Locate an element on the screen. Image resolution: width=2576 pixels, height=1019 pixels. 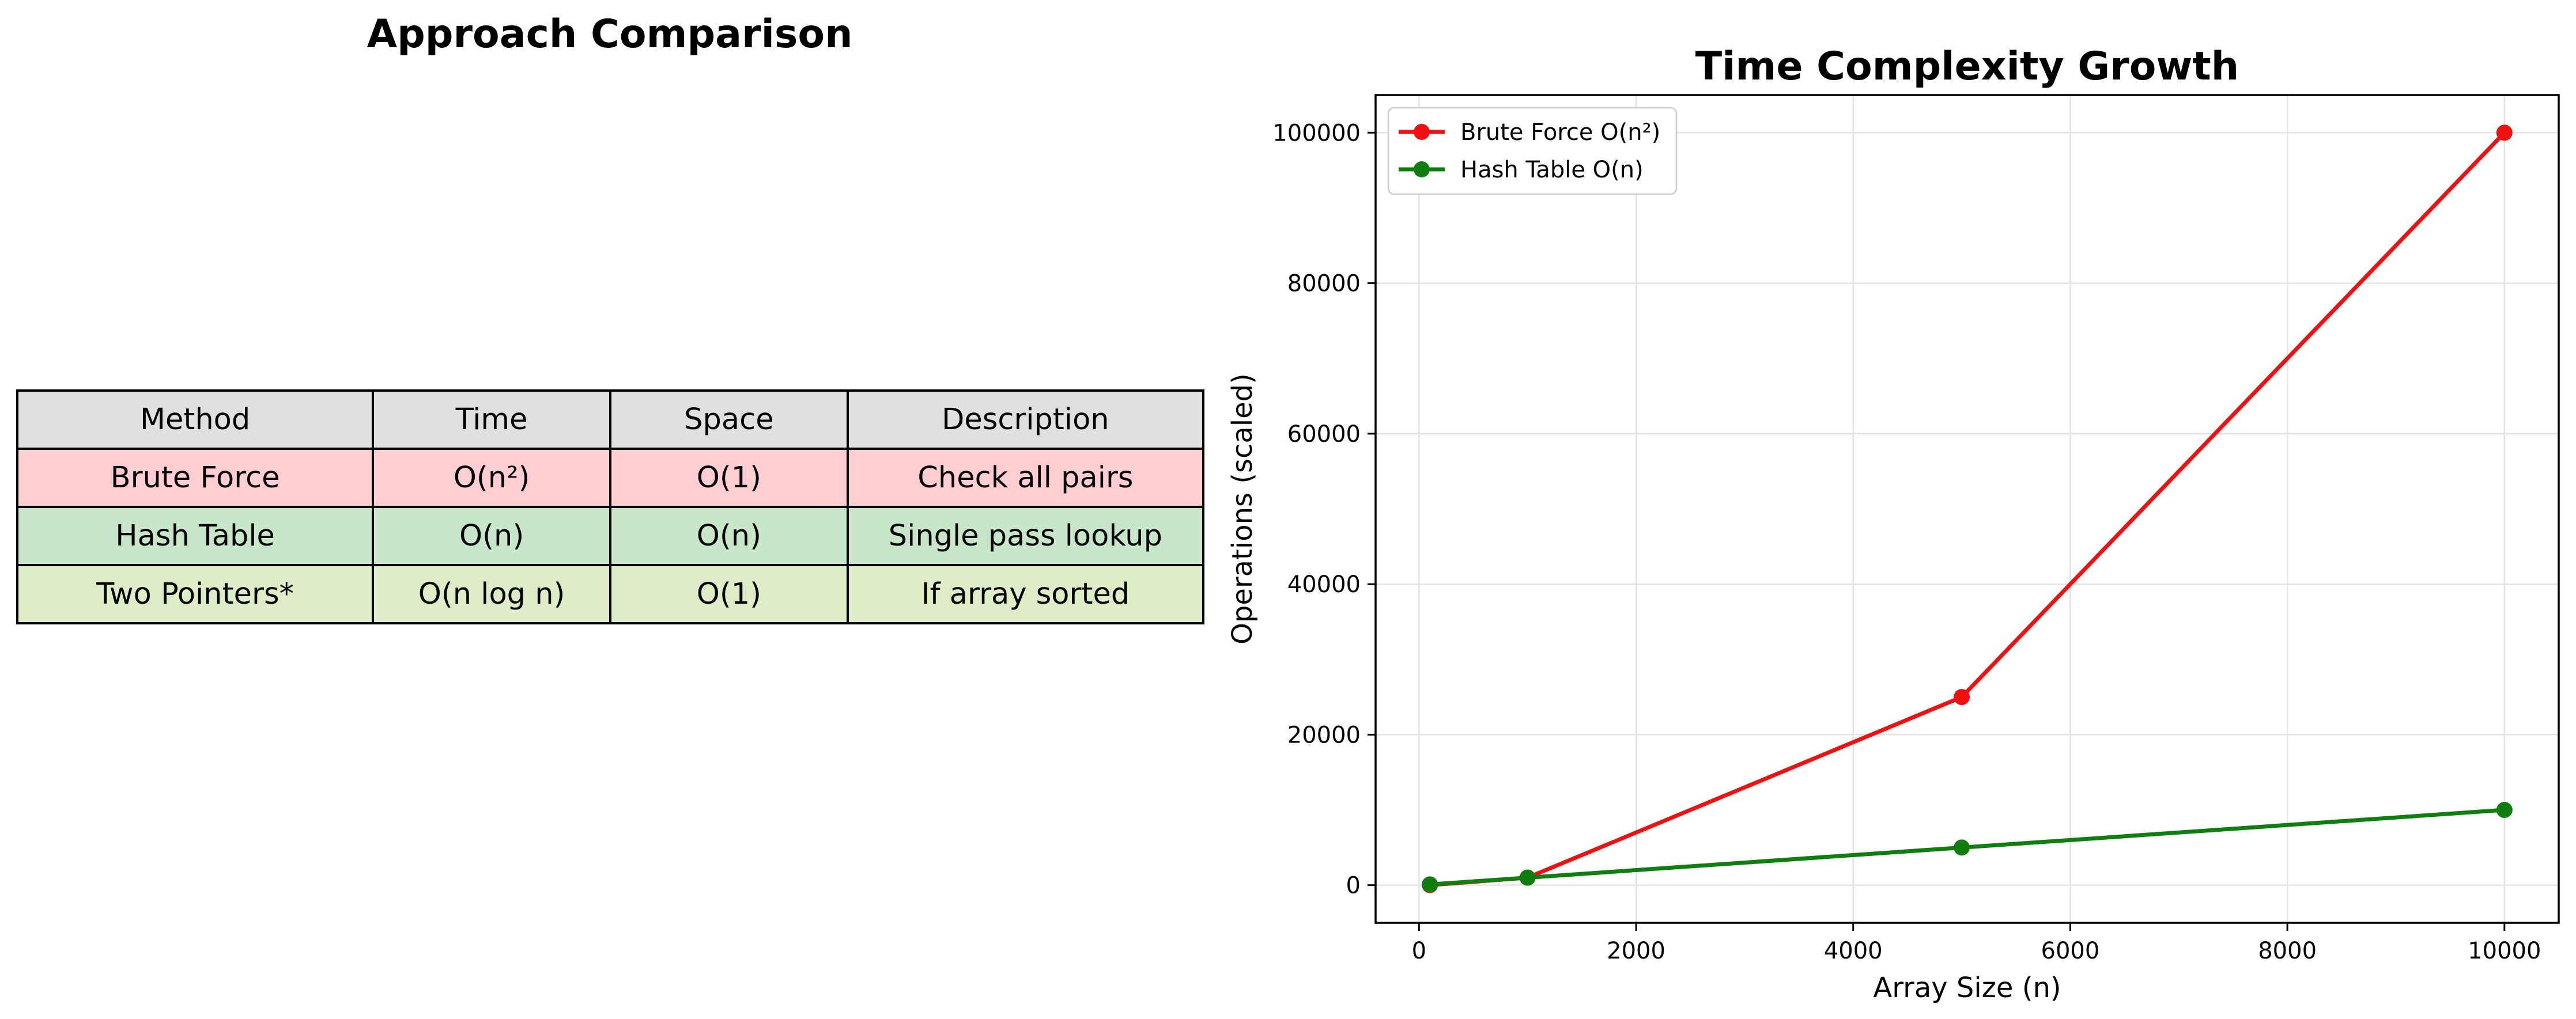
series-line is located at coordinates (1967, 847).